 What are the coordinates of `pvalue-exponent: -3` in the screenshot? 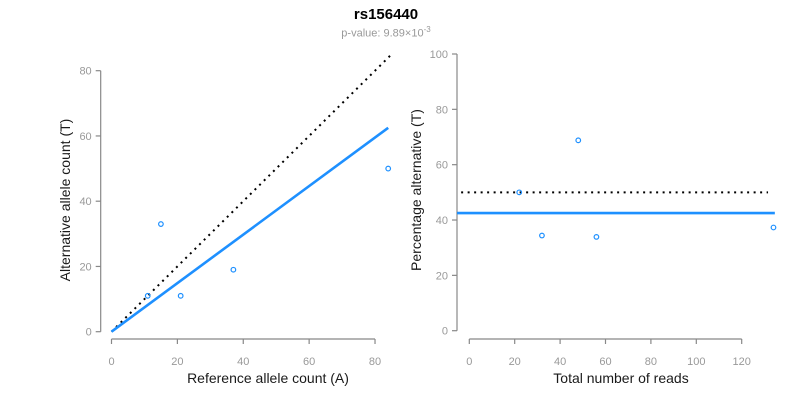 It's located at (427, 29).